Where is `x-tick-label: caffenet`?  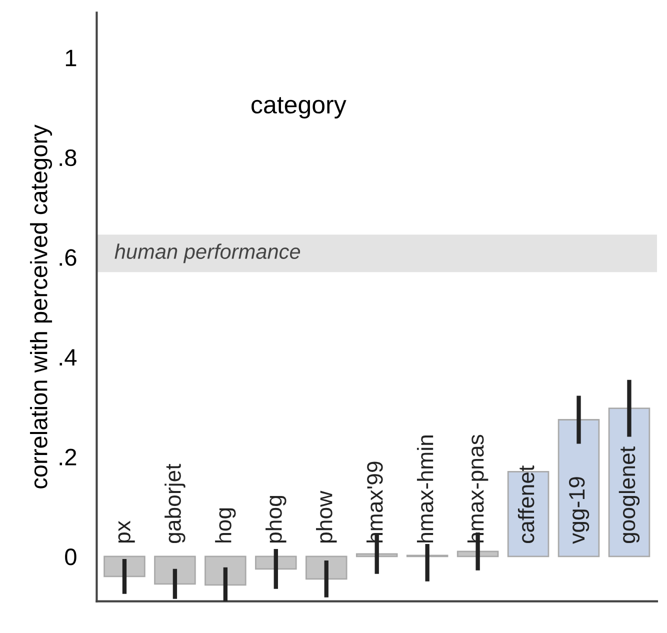
x-tick-label: caffenet is located at coordinates (526, 504).